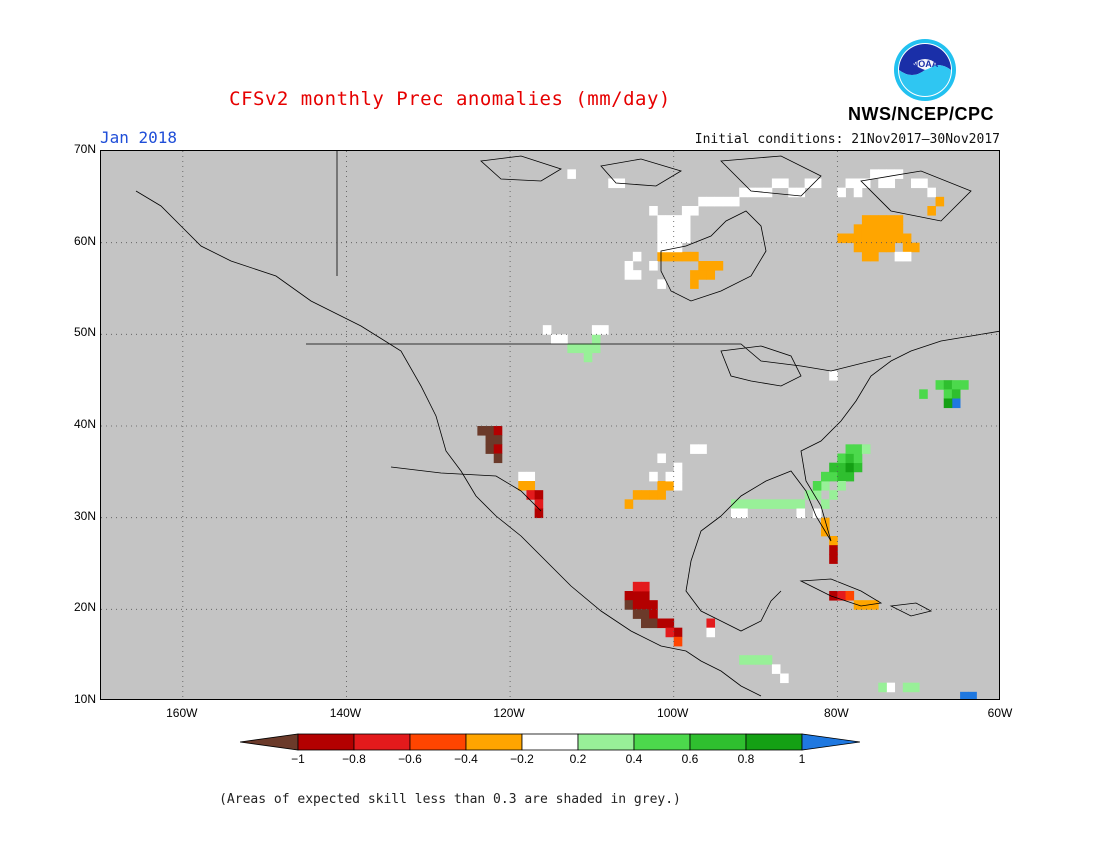  What do you see at coordinates (84, 240) in the screenshot?
I see `latitude-label: 60N` at bounding box center [84, 240].